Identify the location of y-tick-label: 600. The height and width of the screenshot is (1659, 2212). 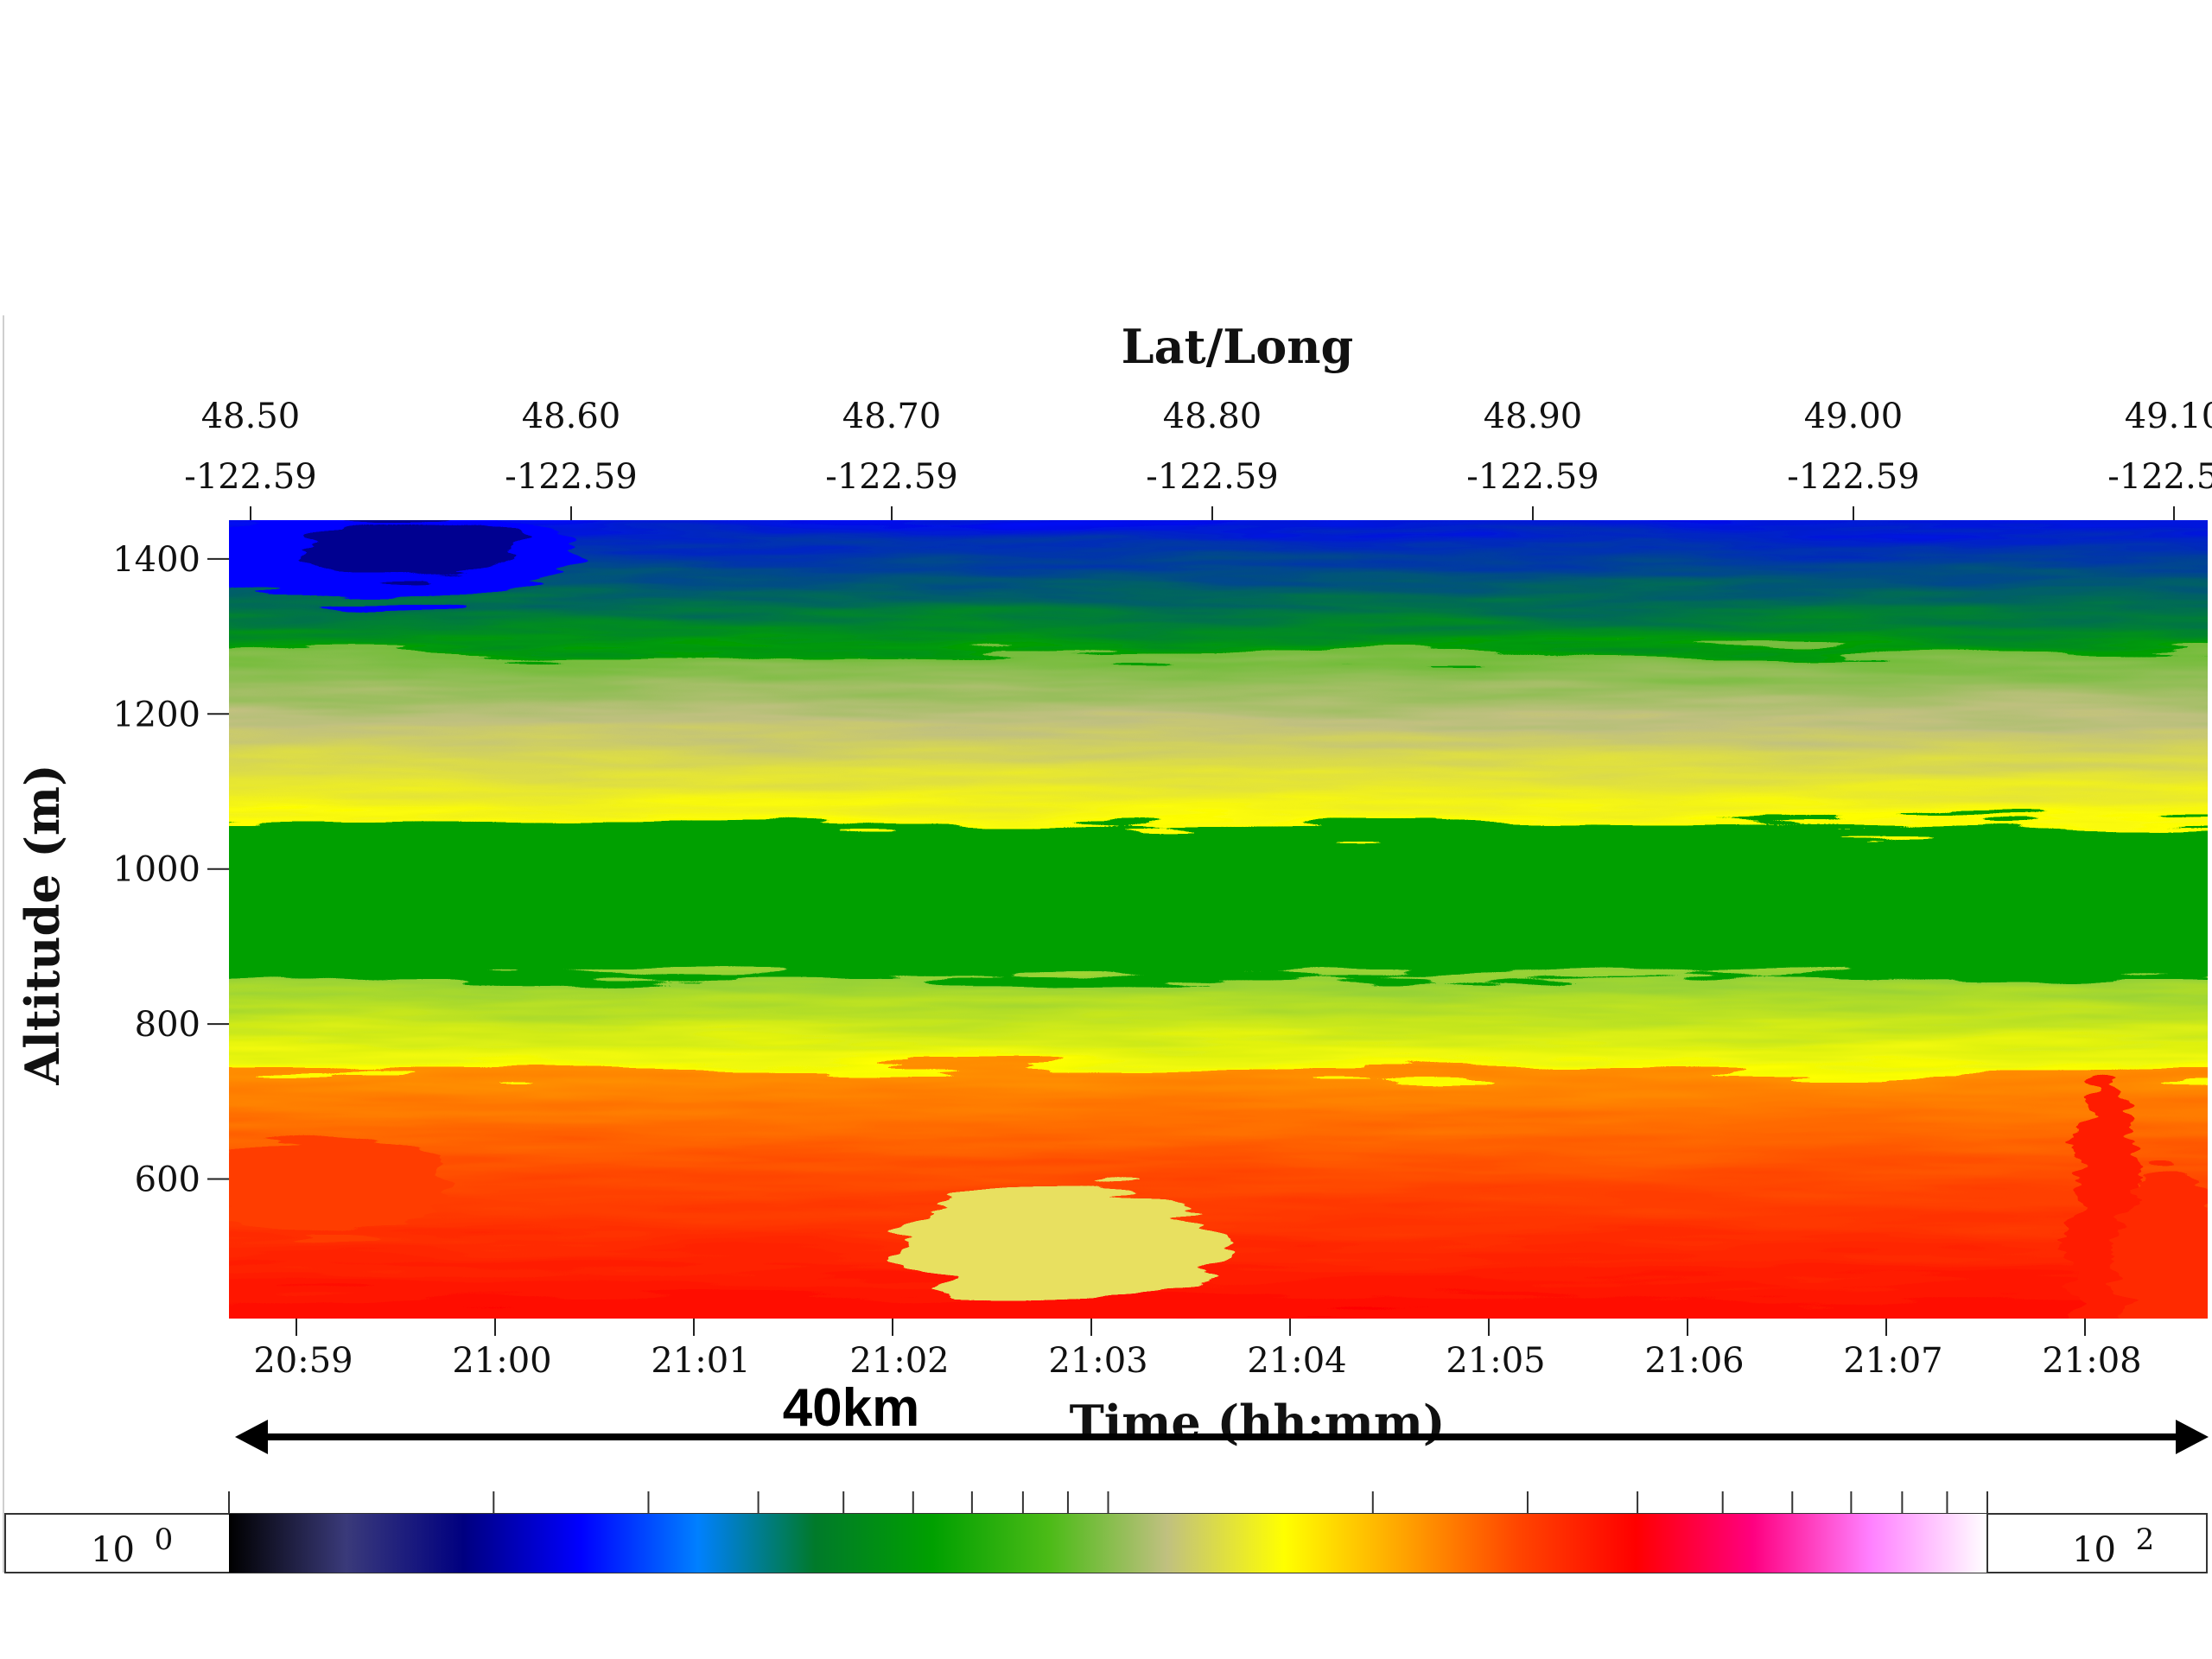
(167, 1180).